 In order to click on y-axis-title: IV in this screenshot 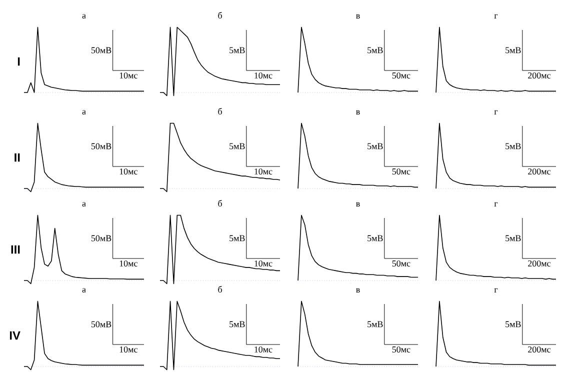, I will do `click(15, 335)`.